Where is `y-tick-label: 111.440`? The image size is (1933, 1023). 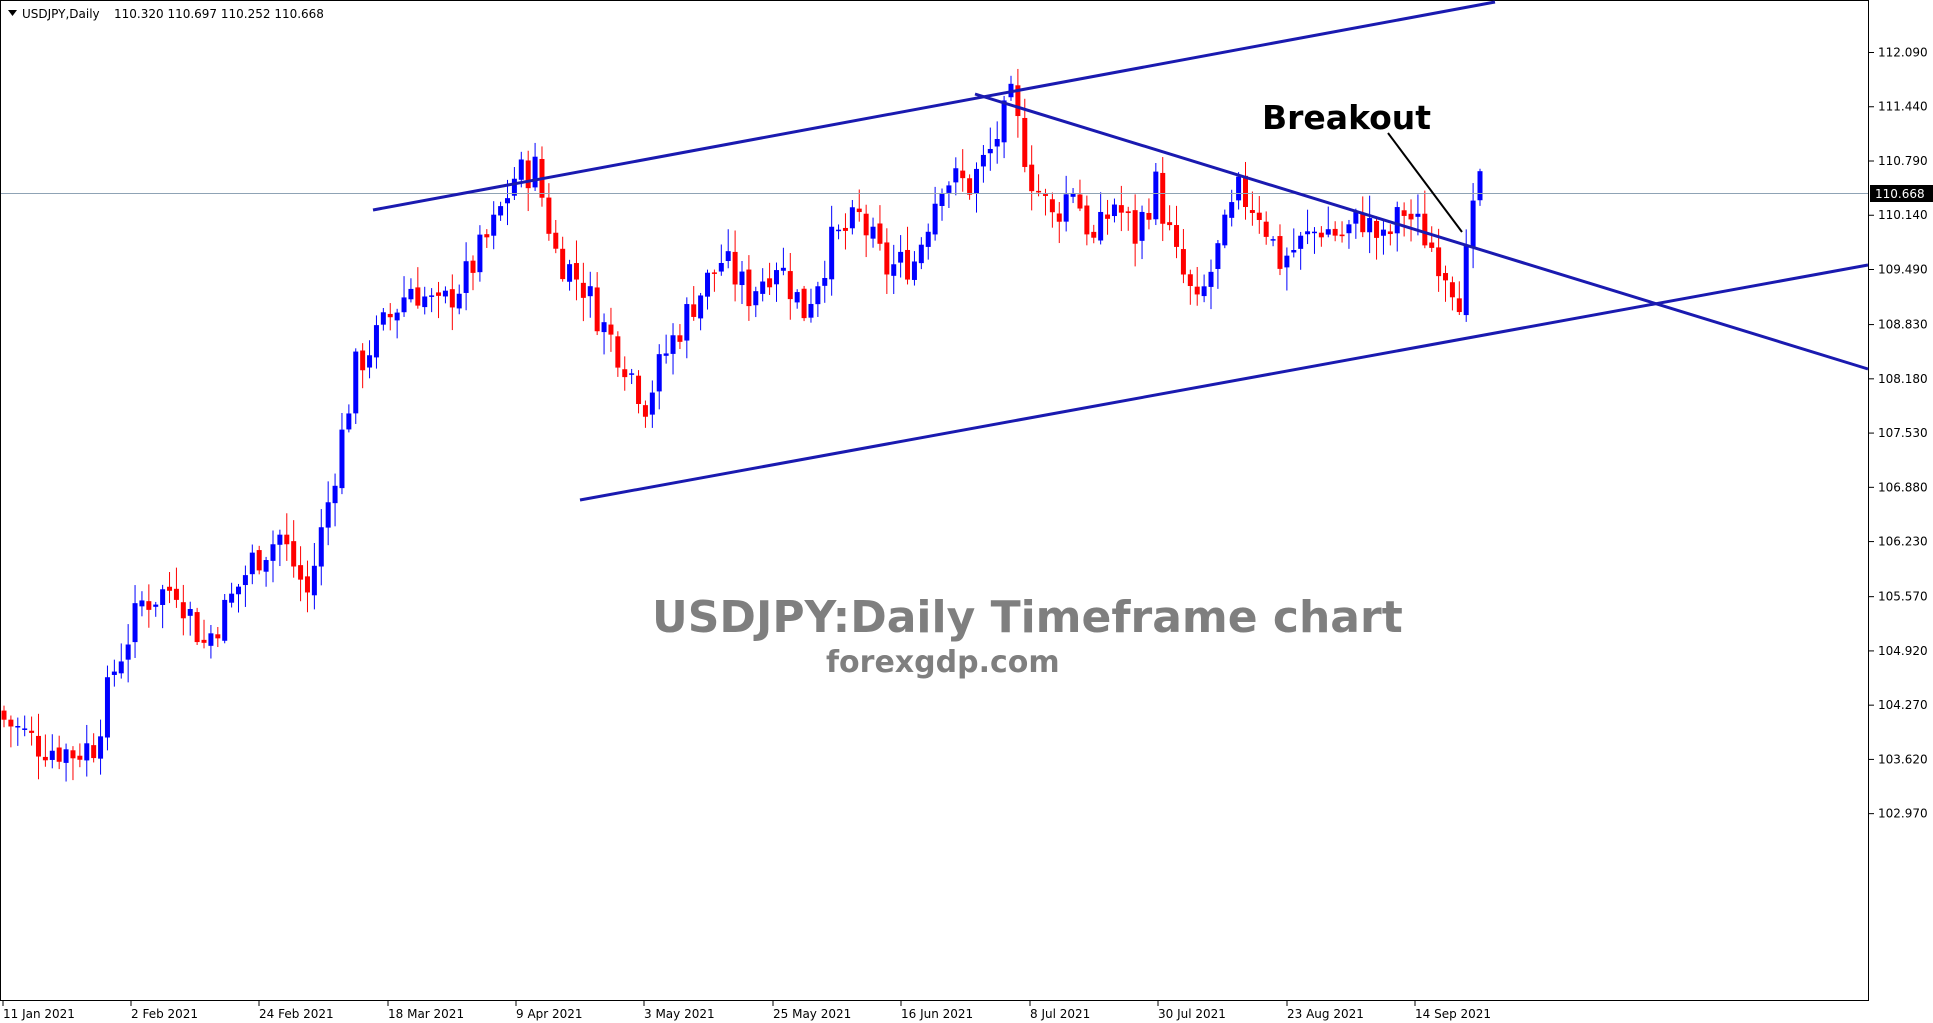 y-tick-label: 111.440 is located at coordinates (1903, 107).